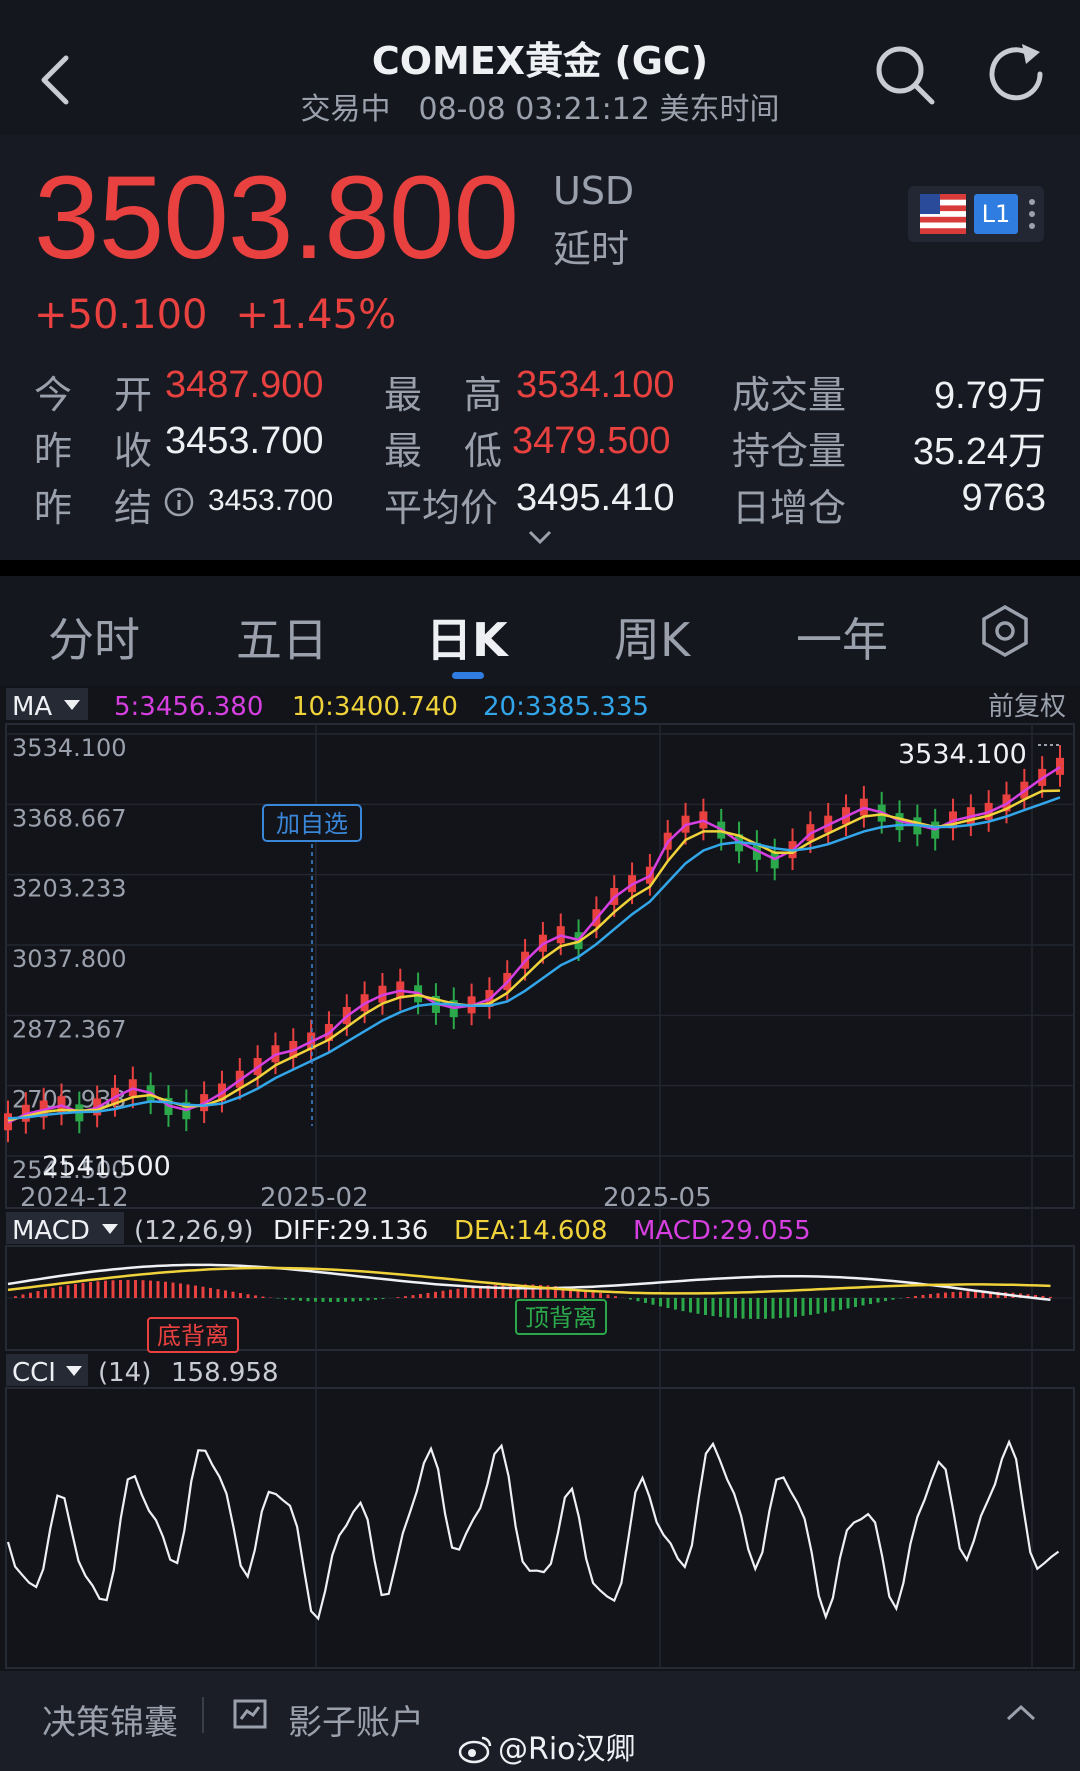 This screenshot has width=1080, height=1771. What do you see at coordinates (53, 508) in the screenshot?
I see `prev-settle-label-1: 昨` at bounding box center [53, 508].